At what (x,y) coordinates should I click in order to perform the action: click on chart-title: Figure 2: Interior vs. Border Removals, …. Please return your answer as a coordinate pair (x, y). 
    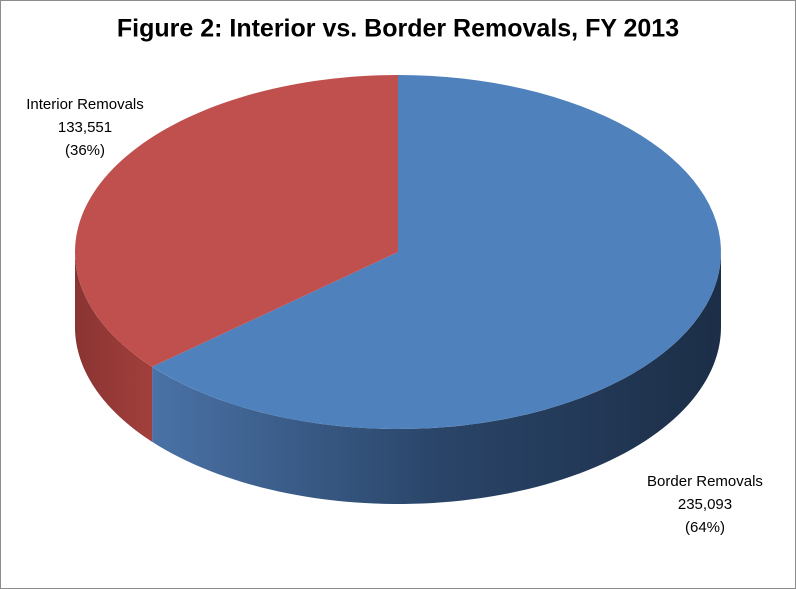
    Looking at the image, I should click on (398, 29).